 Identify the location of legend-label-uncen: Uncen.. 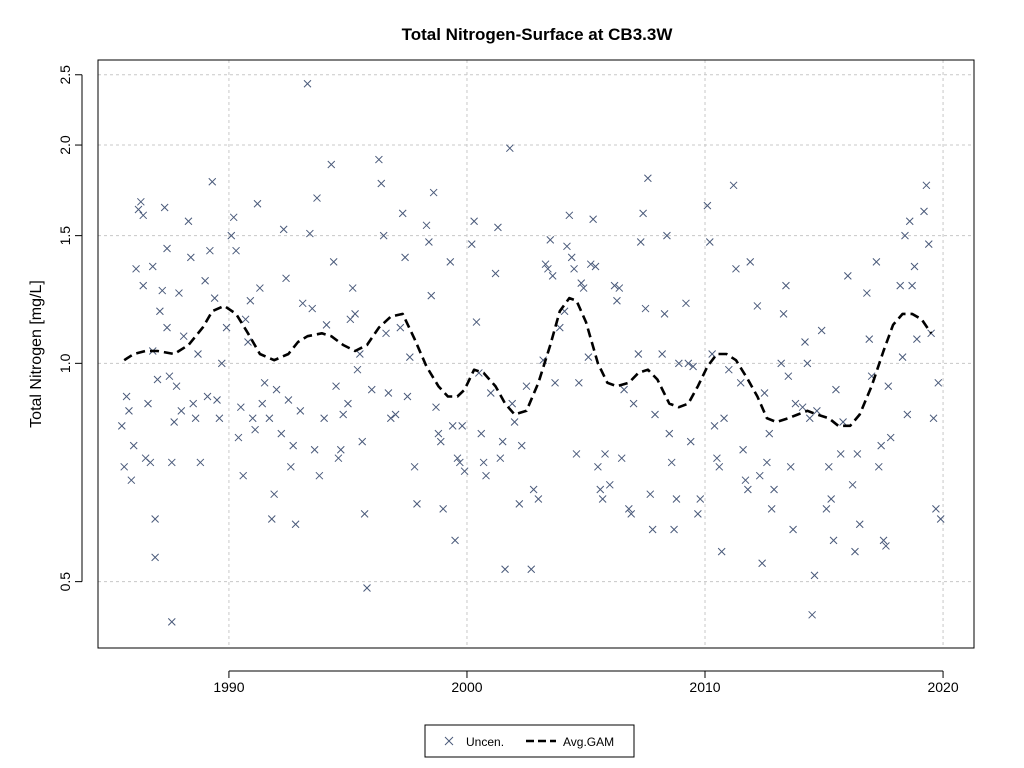
(485, 742).